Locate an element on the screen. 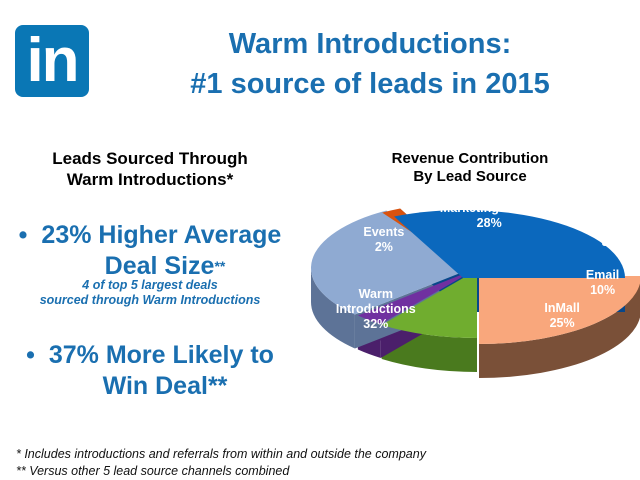 The width and height of the screenshot is (640, 480). bullet-2b: Win Deal** is located at coordinates (165, 386).